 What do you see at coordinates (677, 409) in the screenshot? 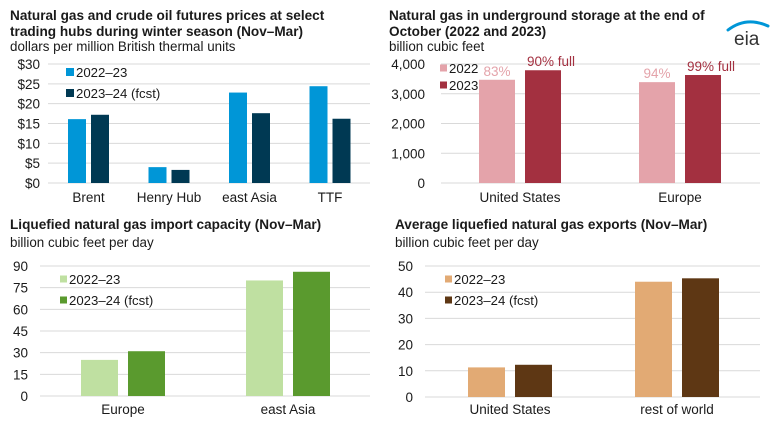
I see `x-category-label: rest of world` at bounding box center [677, 409].